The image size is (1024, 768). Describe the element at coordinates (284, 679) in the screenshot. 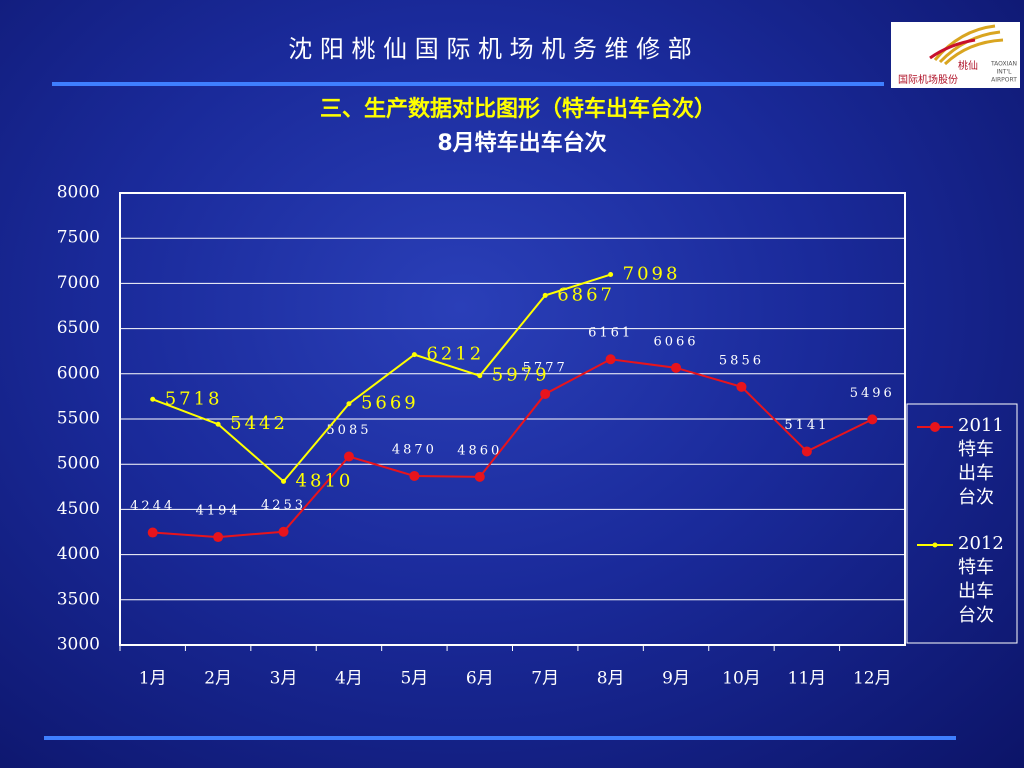

I see `x-tick-label: 3月` at that location.